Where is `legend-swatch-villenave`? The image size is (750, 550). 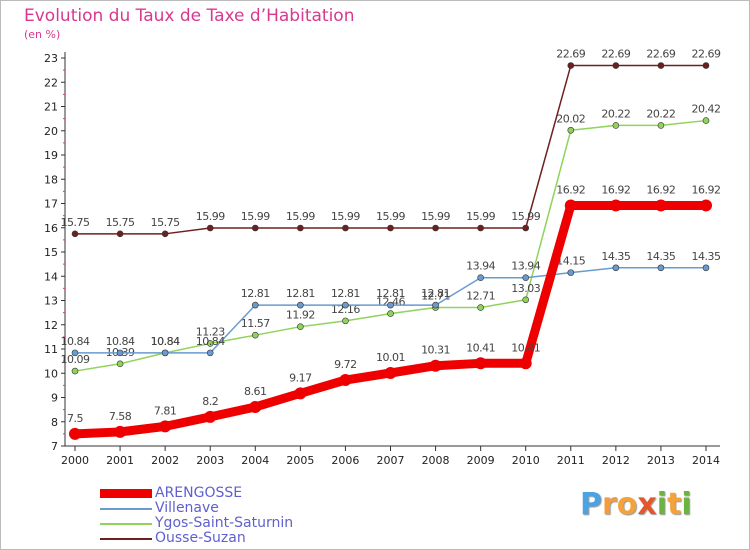
legend-swatch-villenave is located at coordinates (126, 508).